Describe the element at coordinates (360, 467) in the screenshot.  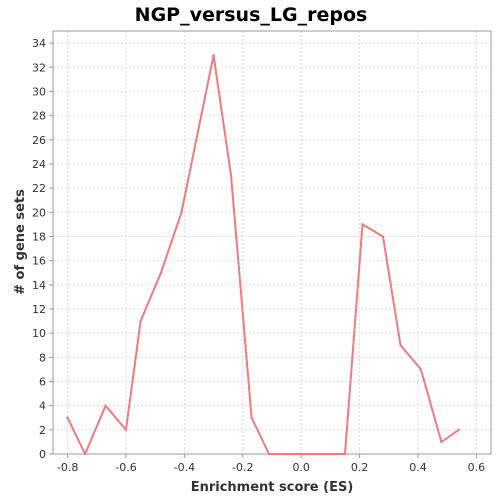
I see `x-tick-label: 0.2` at that location.